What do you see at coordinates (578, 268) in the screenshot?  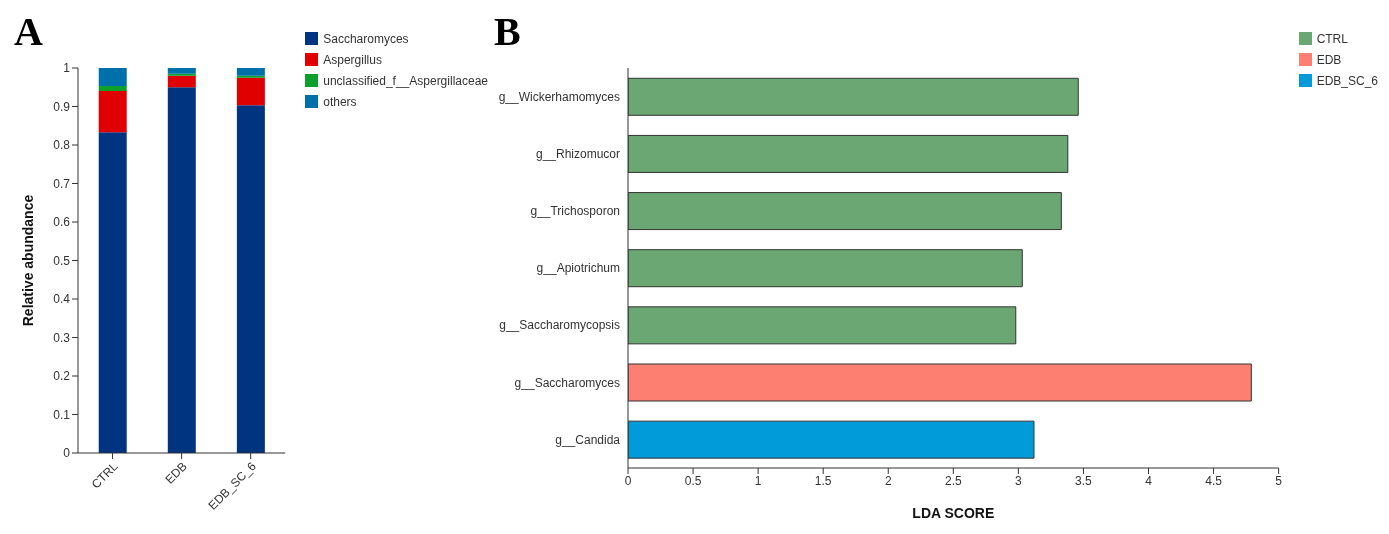 I see `y-tick-label: g__Apiotrichum` at bounding box center [578, 268].